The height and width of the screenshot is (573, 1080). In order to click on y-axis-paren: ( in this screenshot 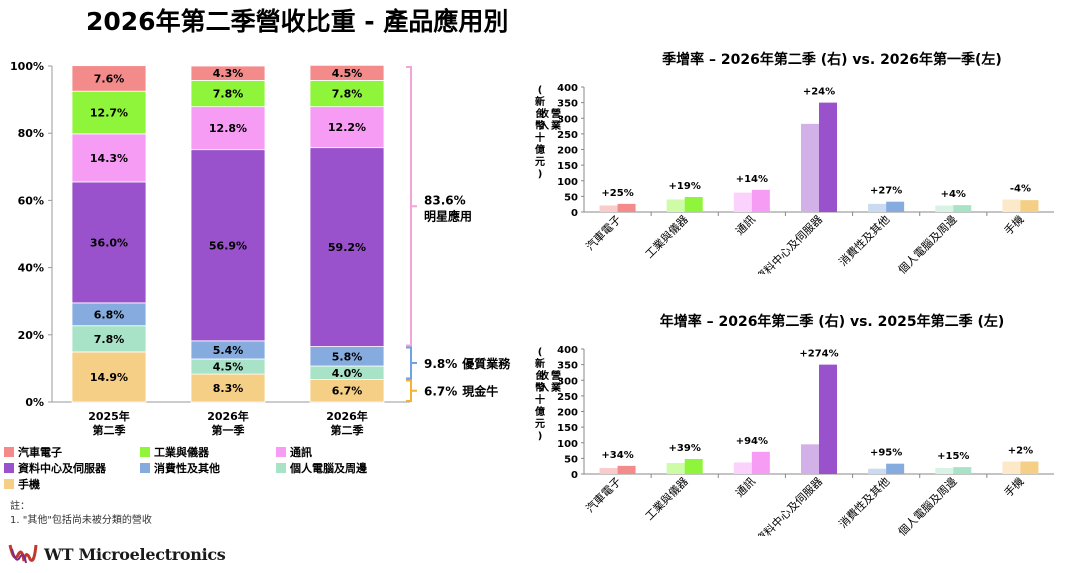, I will do `click(540, 90)`.